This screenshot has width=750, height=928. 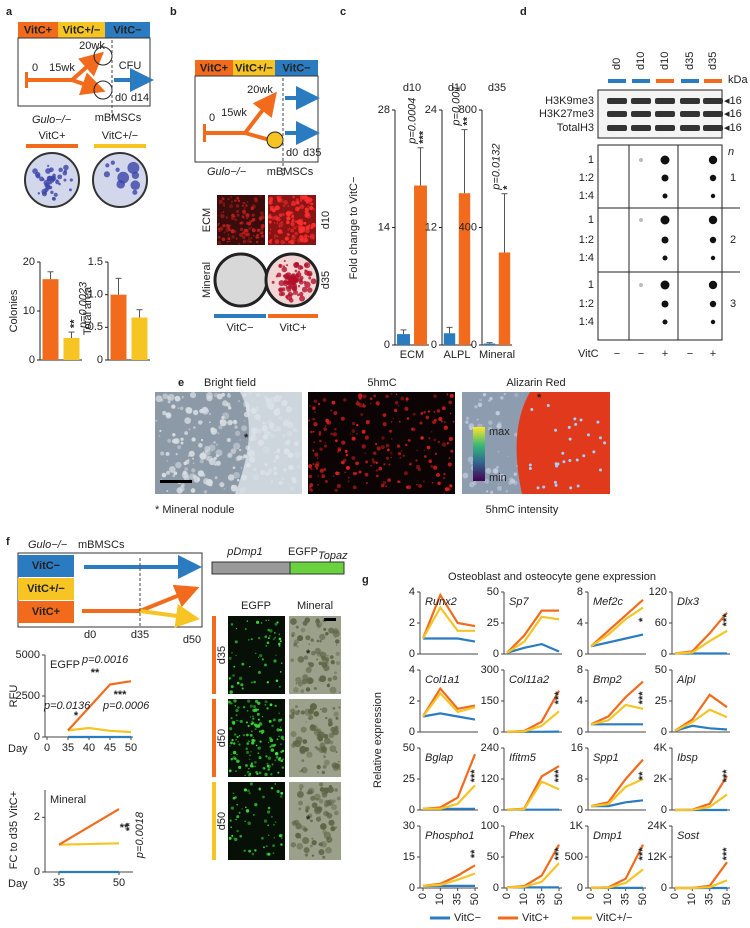 I want to click on label: 1, so click(x=591, y=285).